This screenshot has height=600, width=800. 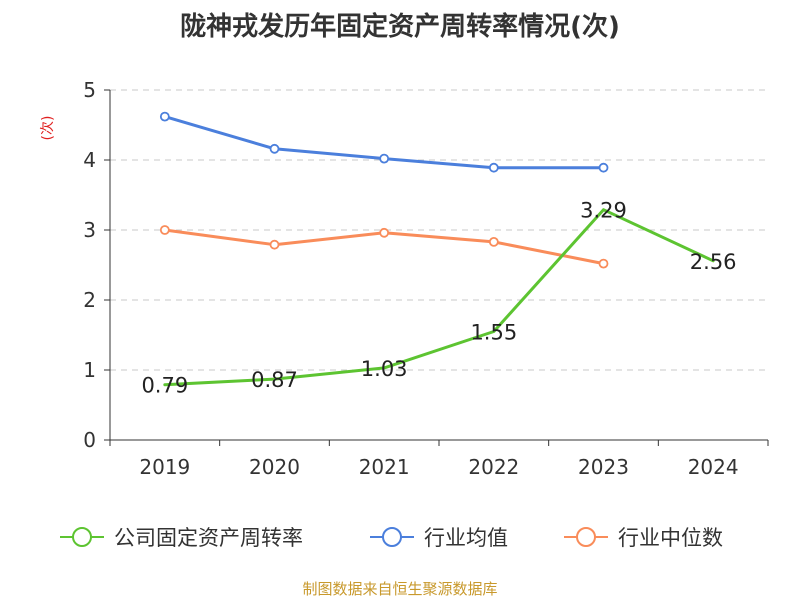 I want to click on point-1-2022, so click(x=493, y=167).